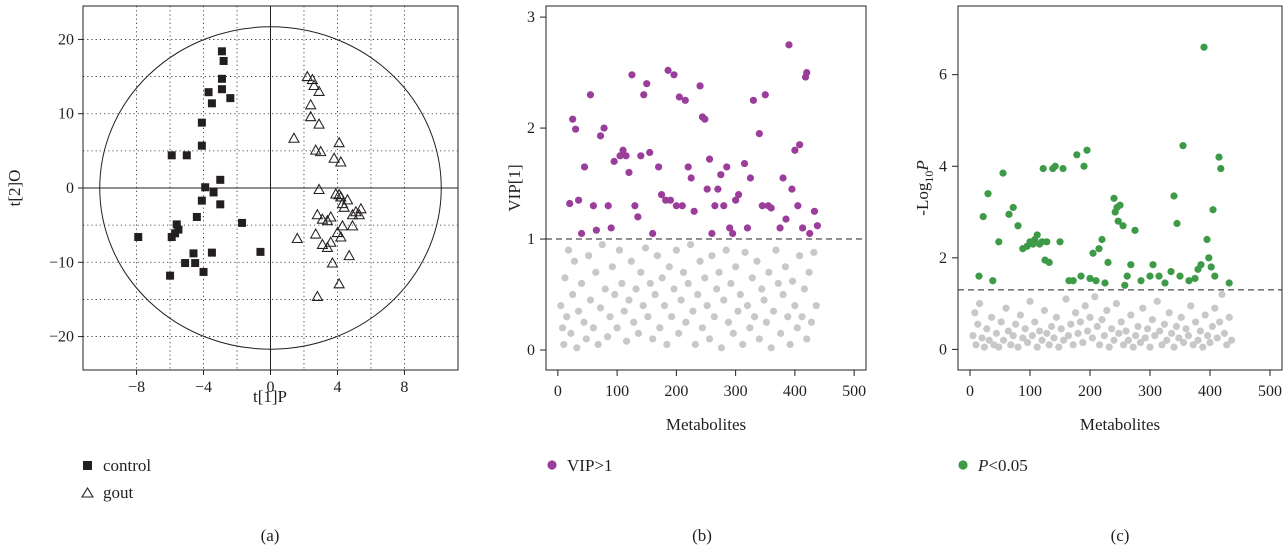  I want to click on panel-c-ytick-label: 4, so click(943, 166).